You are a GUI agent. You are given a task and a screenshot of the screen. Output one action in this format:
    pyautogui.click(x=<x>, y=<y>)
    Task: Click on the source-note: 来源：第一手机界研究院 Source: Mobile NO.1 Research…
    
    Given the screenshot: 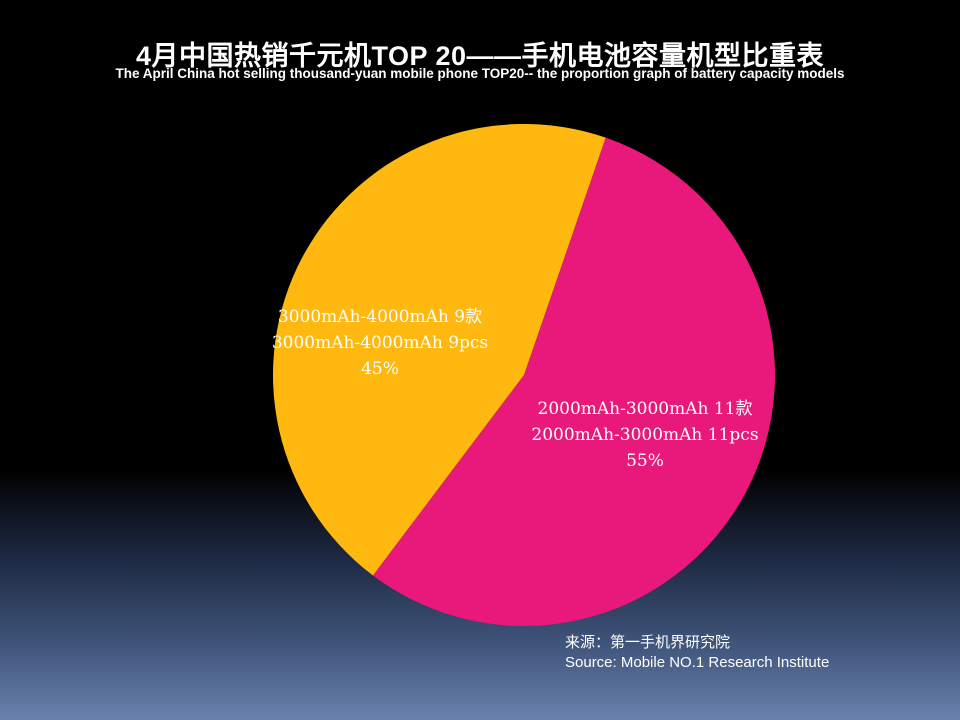 What is the action you would take?
    pyautogui.click(x=697, y=653)
    